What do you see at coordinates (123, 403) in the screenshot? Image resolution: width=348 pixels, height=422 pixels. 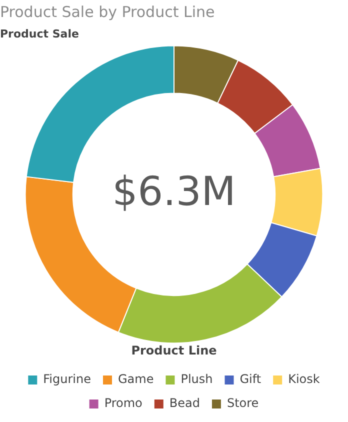 I see `legend-label: Promo` at bounding box center [123, 403].